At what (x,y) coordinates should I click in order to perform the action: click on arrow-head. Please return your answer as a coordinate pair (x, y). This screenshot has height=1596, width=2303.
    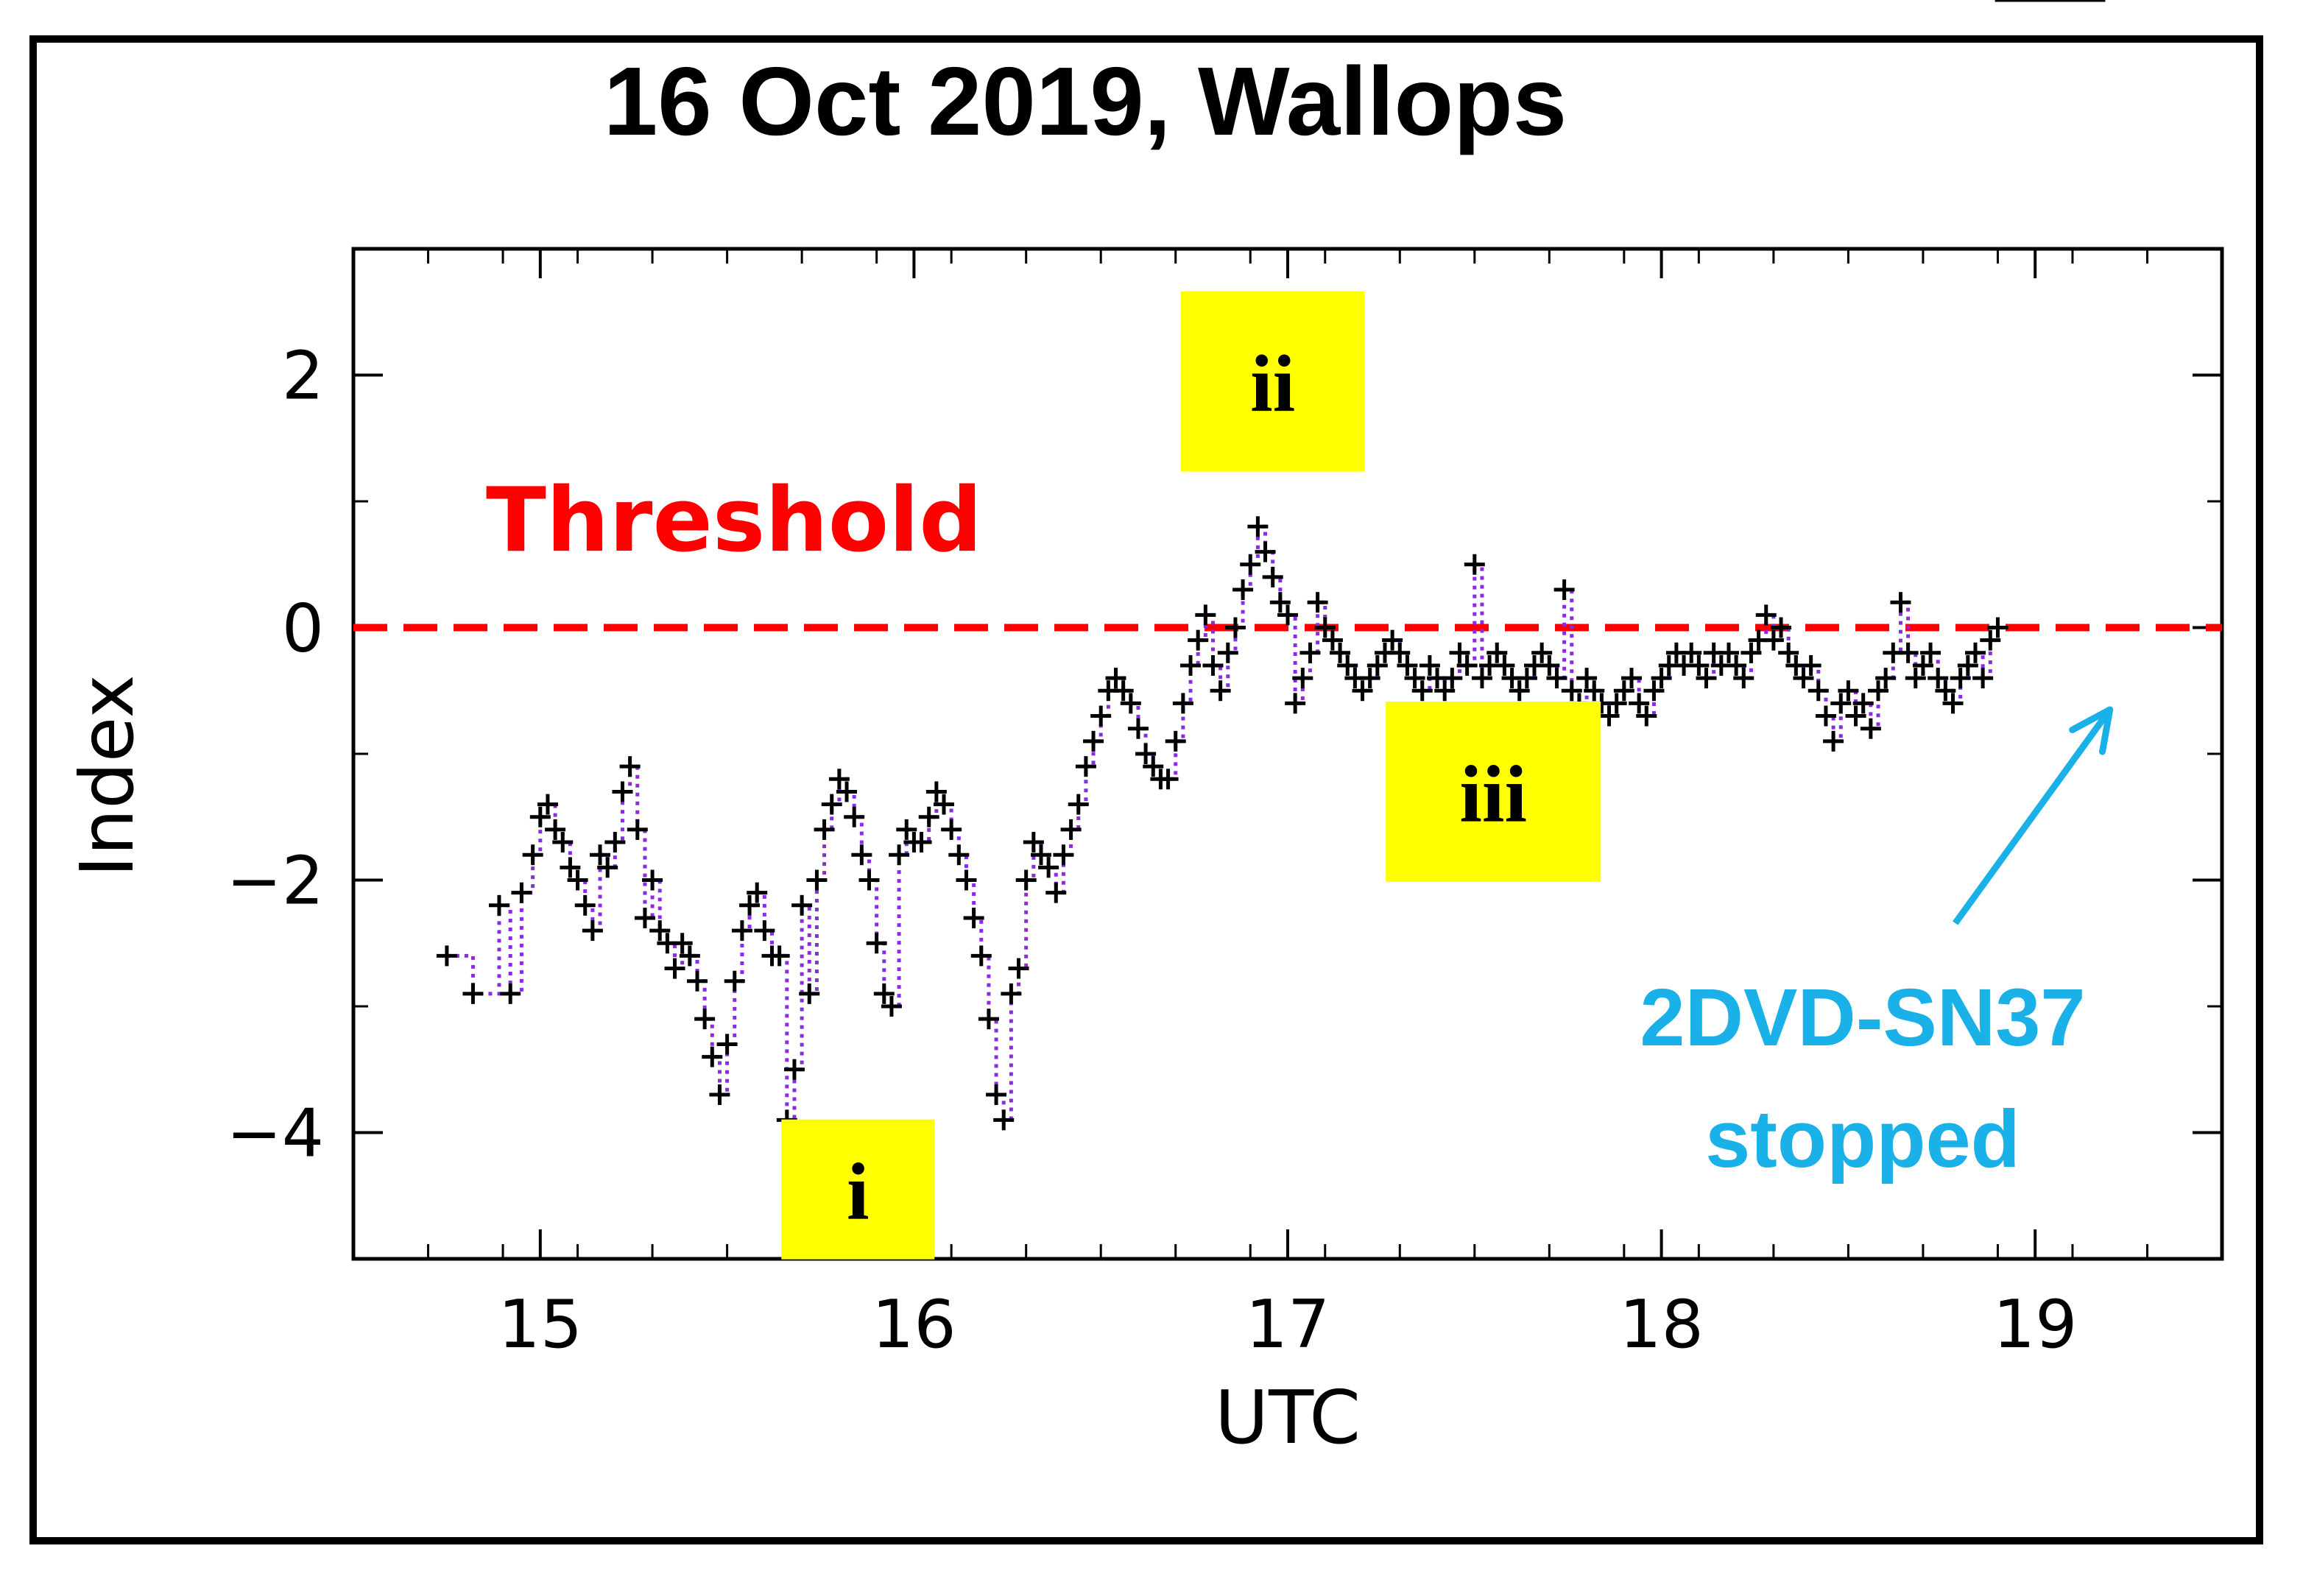
    Looking at the image, I should click on (2091, 731).